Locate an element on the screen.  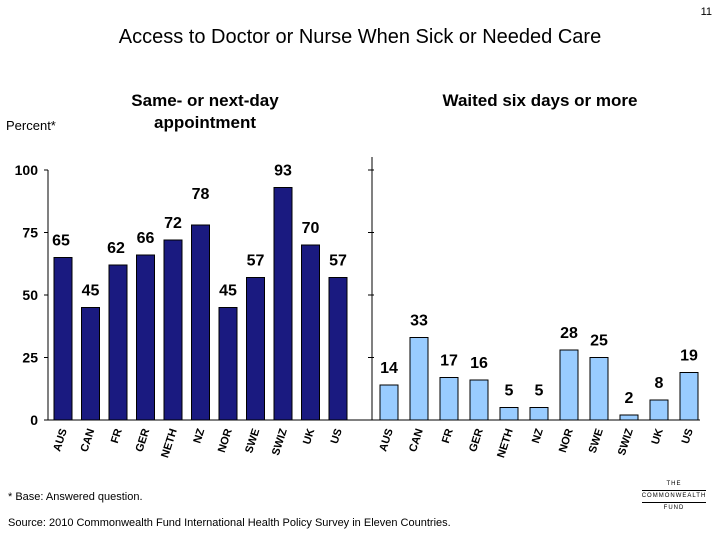
left-data-label: 72 is located at coordinates (173, 223).